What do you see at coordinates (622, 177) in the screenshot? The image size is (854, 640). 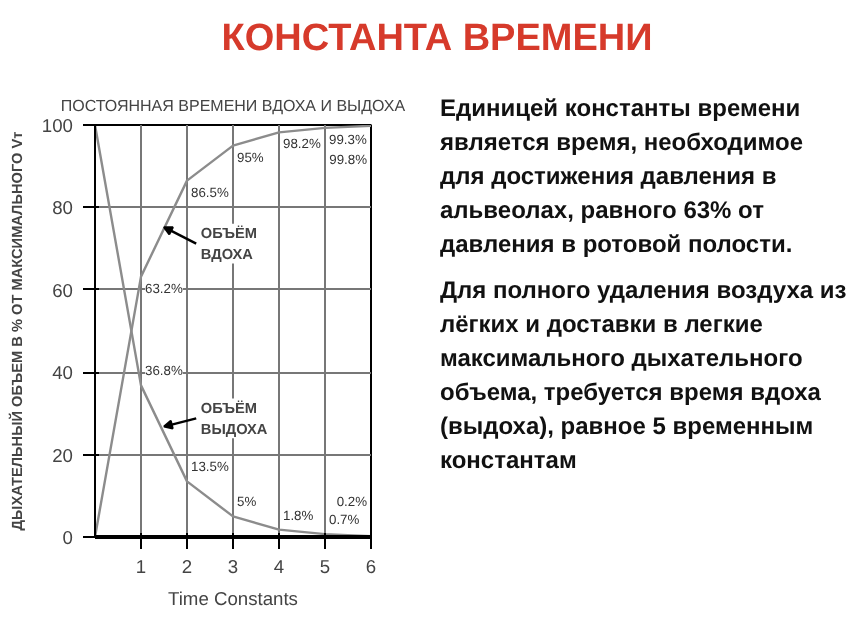 I see `text: Единицей константы времени является время, необходимое для достижения давления в альвеолах, равного 63% от давления в ротовой полости.` at bounding box center [622, 177].